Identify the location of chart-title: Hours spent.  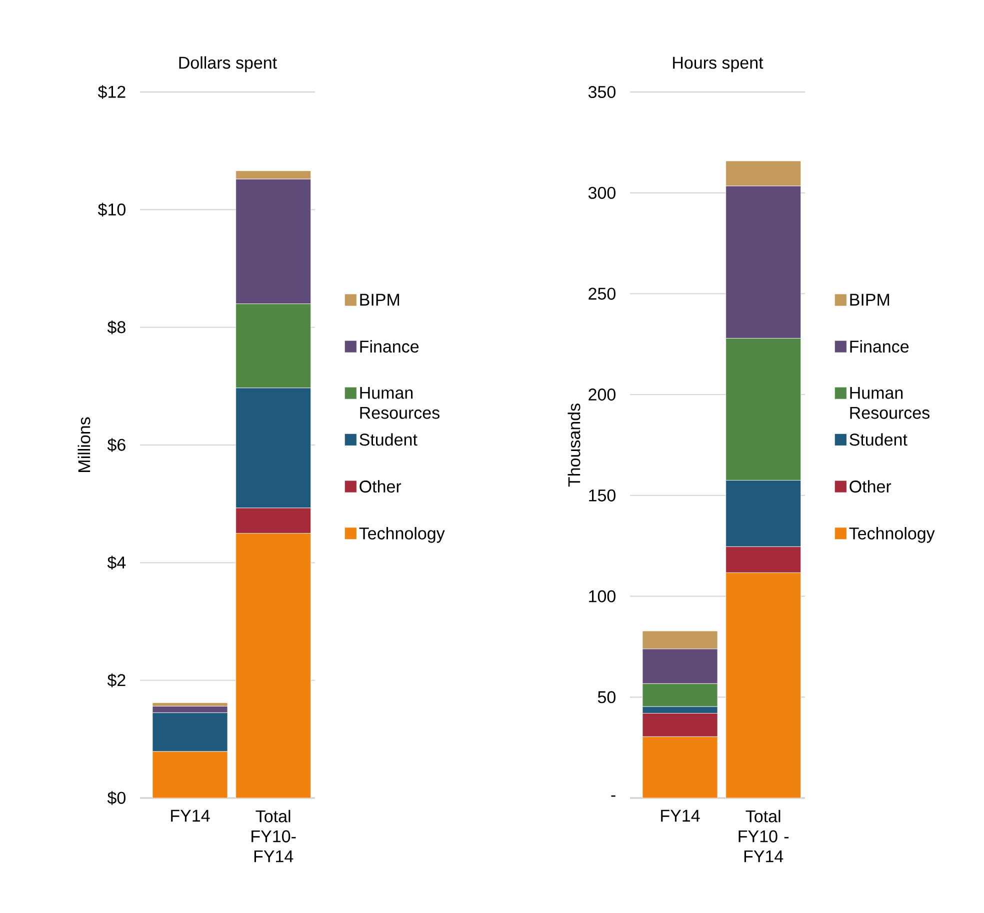
(718, 64).